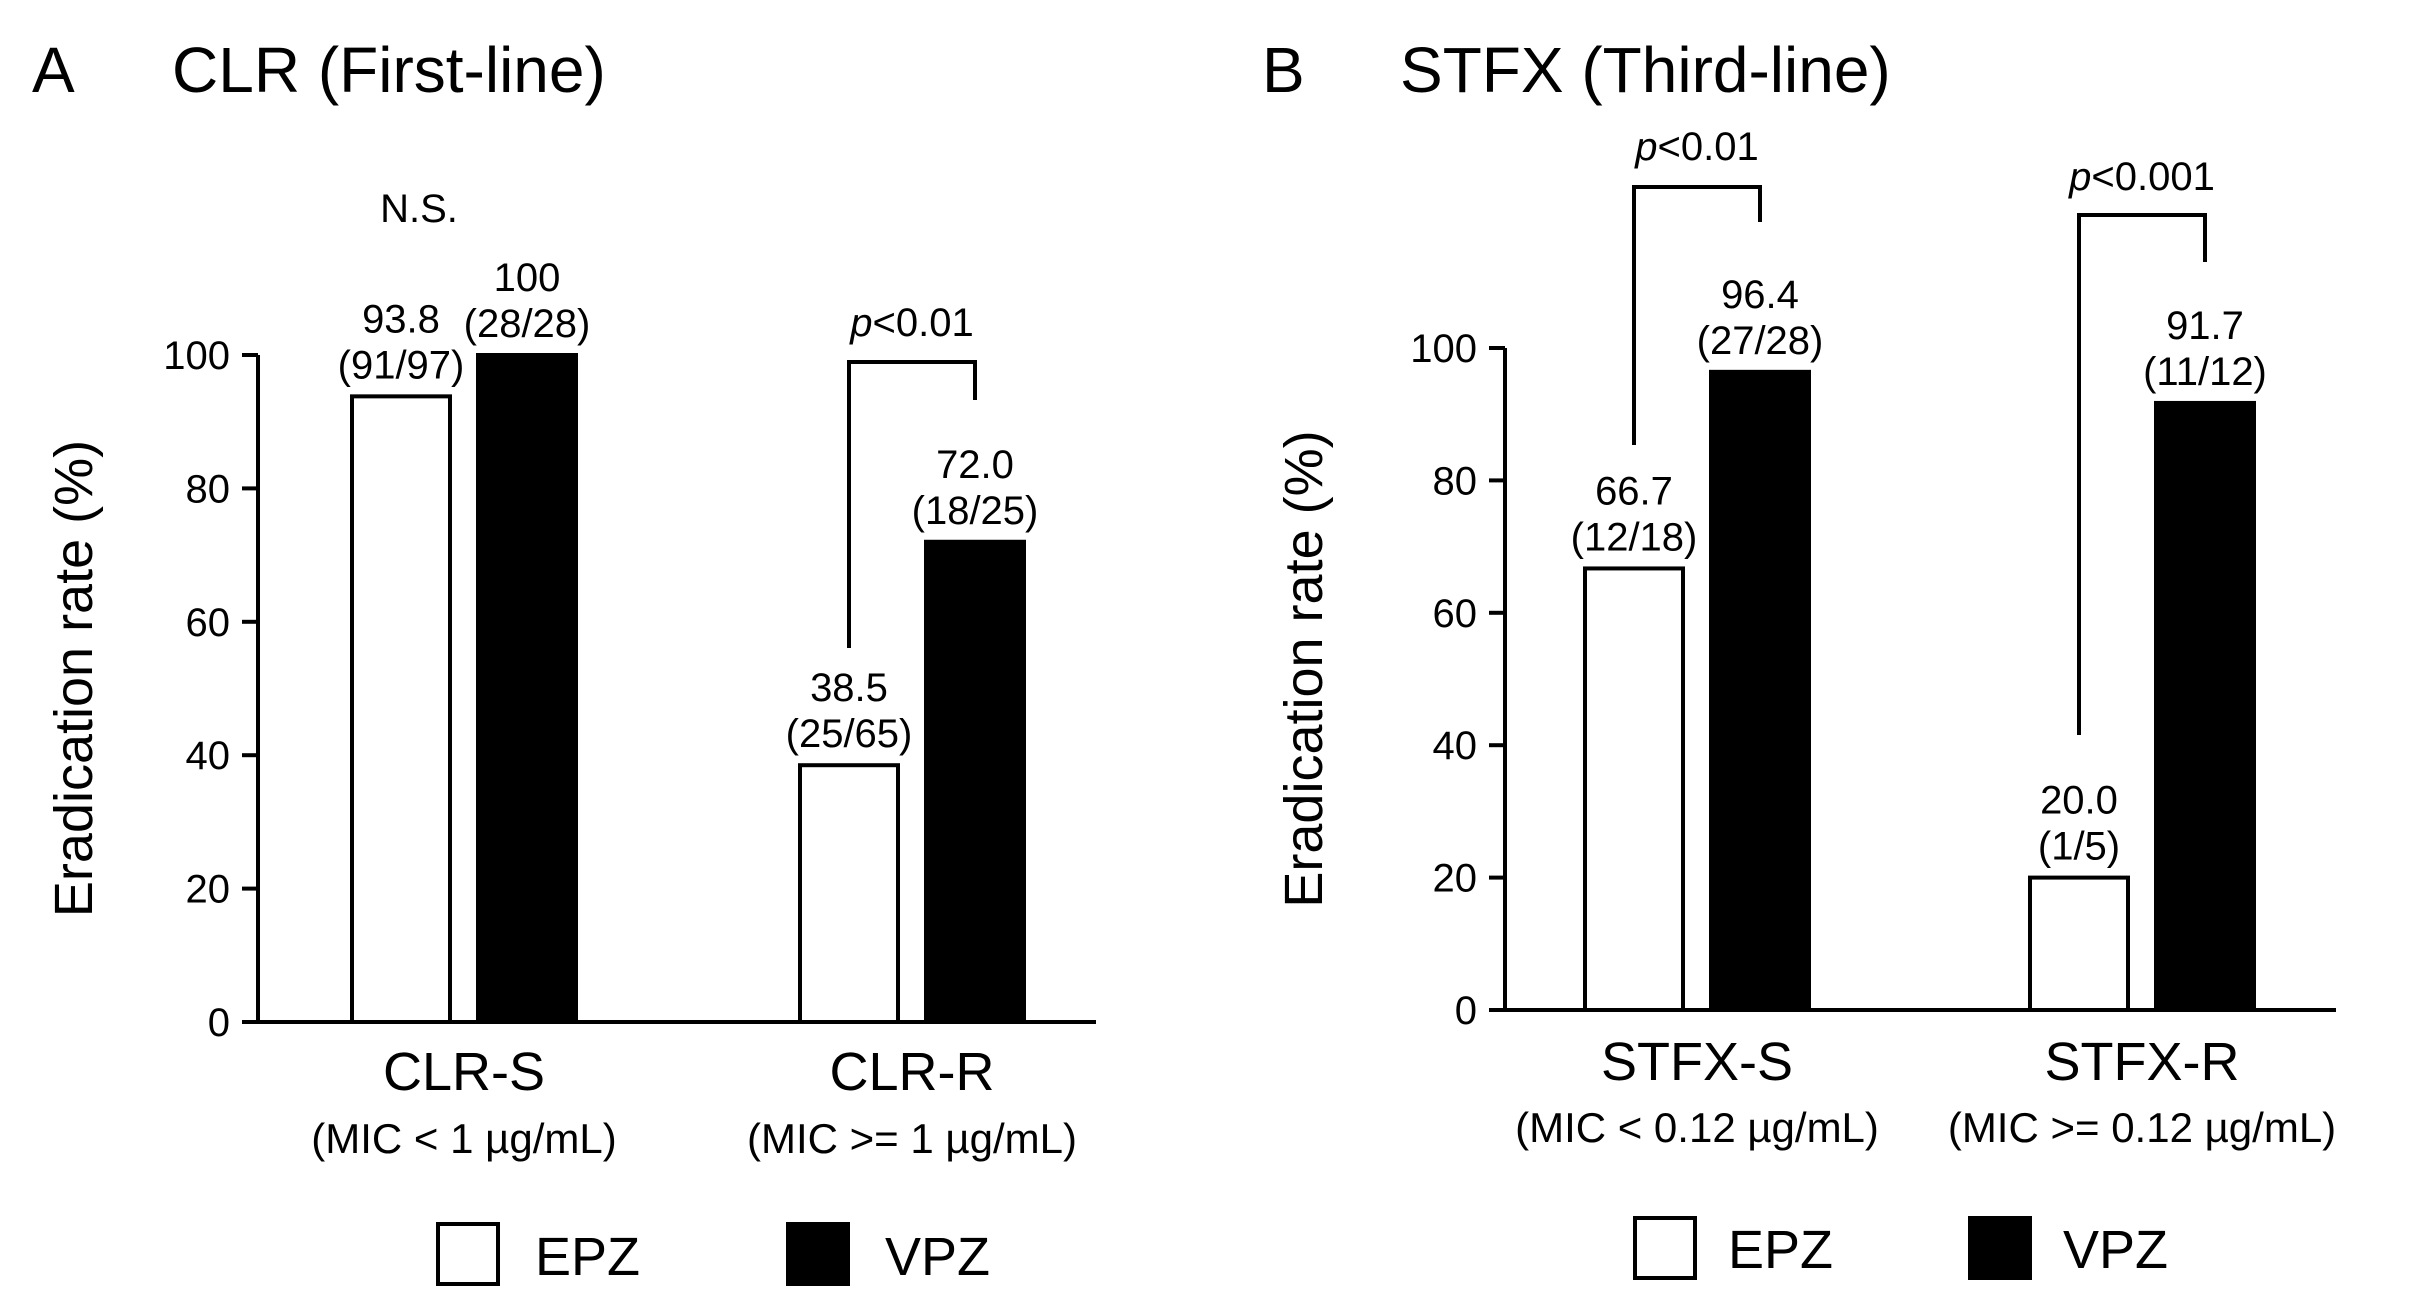 This screenshot has width=2422, height=1293. What do you see at coordinates (1760, 691) in the screenshot?
I see `bar-vpz-stfx-s` at bounding box center [1760, 691].